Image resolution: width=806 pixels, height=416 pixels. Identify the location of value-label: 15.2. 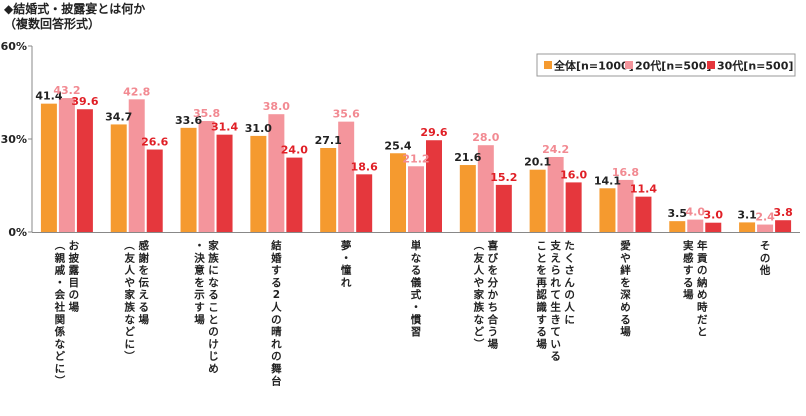
(503, 177).